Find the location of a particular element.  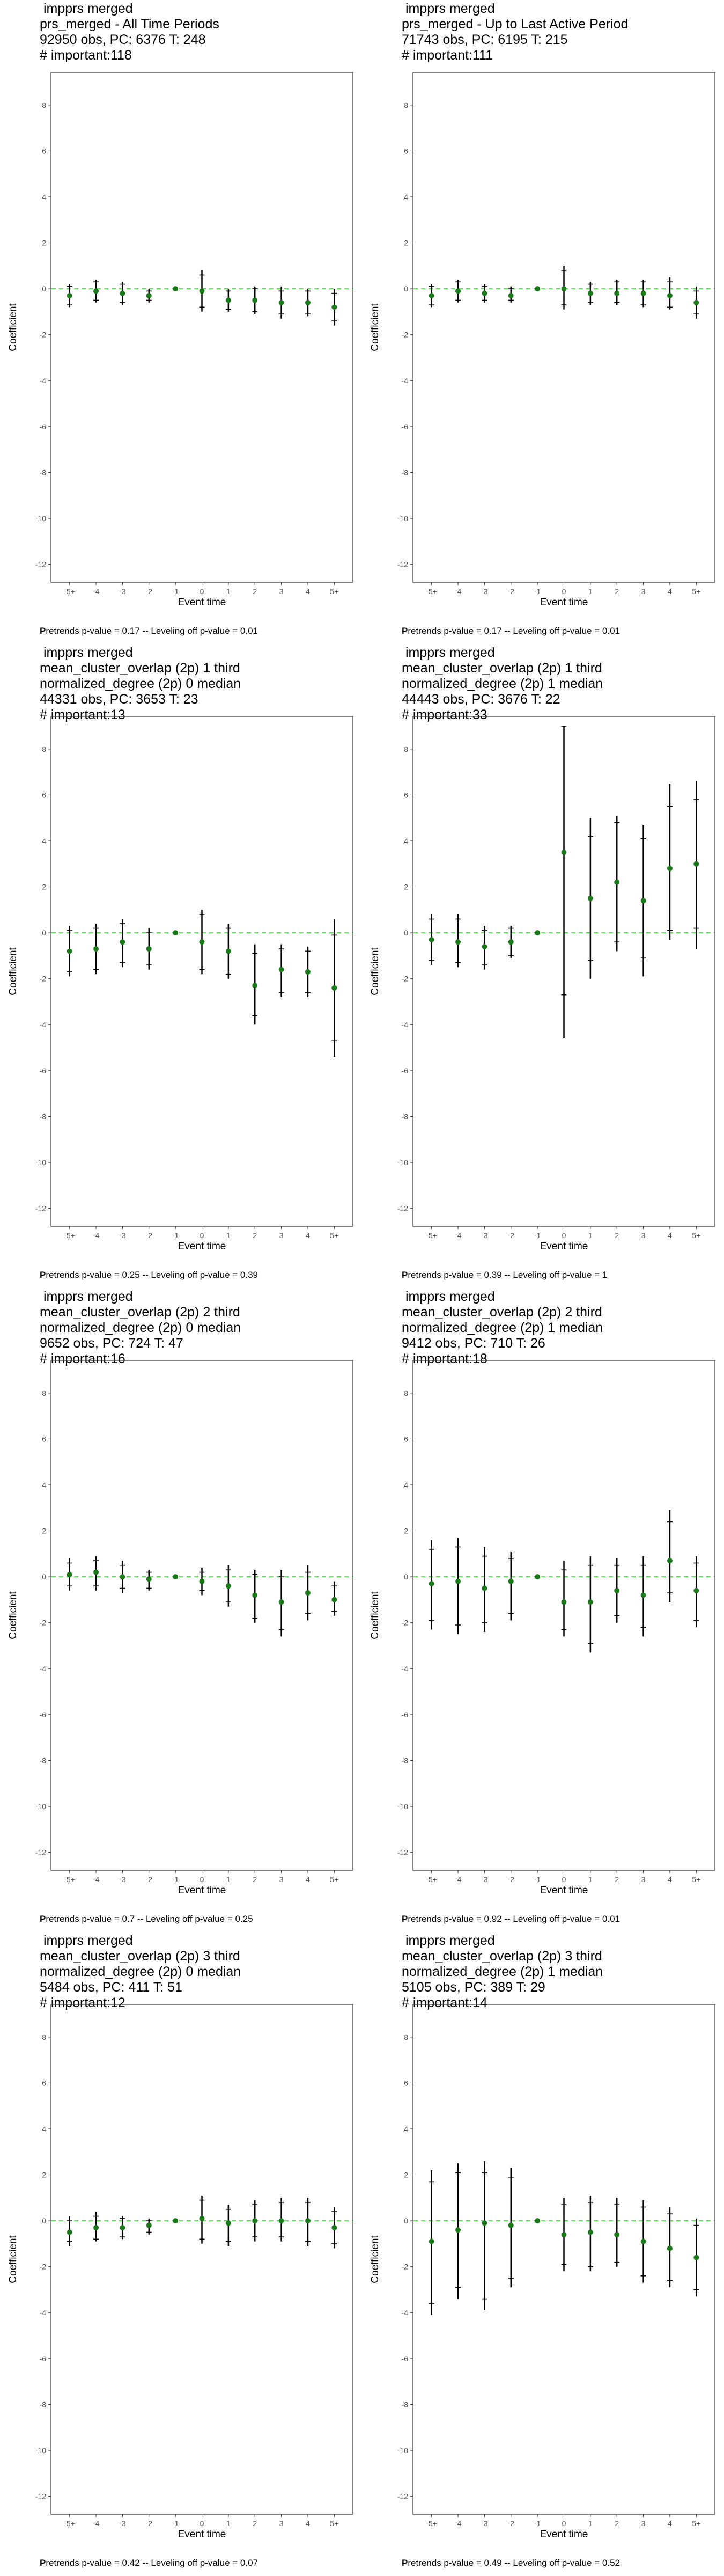

panel-title-line: normalized_degree (2p) 1 median is located at coordinates (502, 1971).